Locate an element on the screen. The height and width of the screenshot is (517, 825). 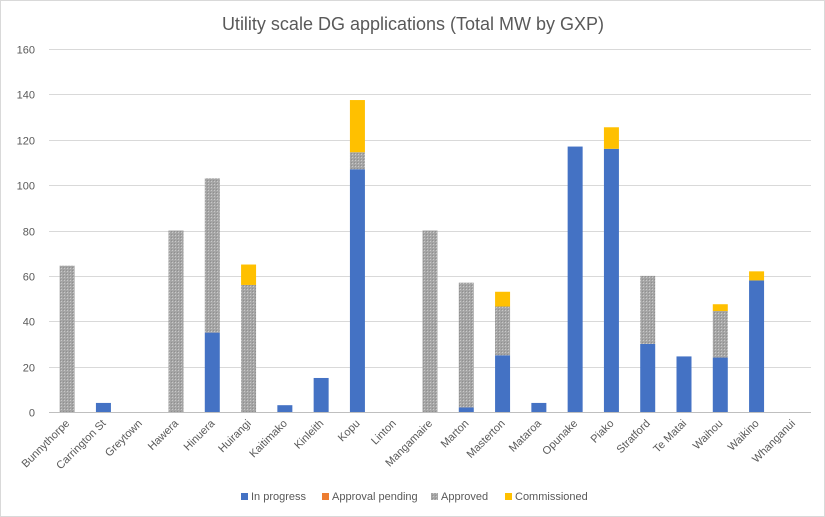
y-tick-label-140: 140 is located at coordinates (26, 96).